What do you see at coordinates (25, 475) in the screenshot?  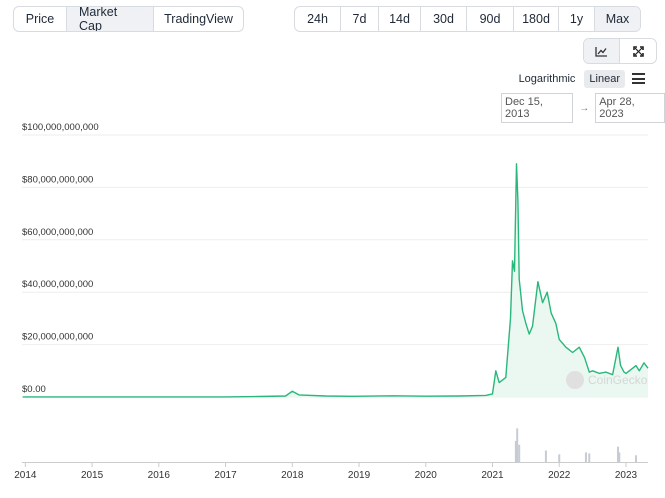 I see `x-tick-label: 2014` at bounding box center [25, 475].